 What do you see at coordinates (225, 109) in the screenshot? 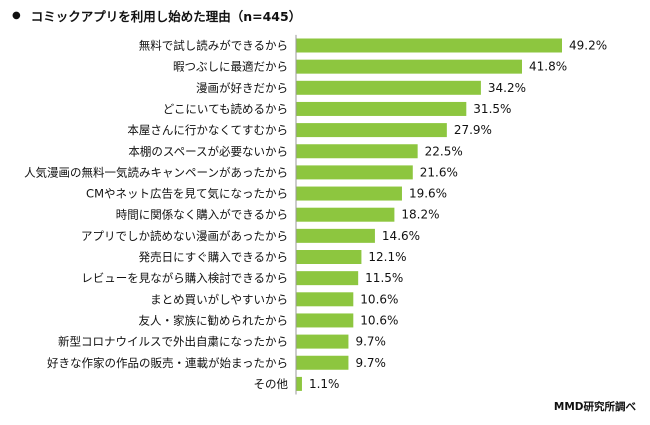
I see `category-label: どこにいても読めるから` at bounding box center [225, 109].